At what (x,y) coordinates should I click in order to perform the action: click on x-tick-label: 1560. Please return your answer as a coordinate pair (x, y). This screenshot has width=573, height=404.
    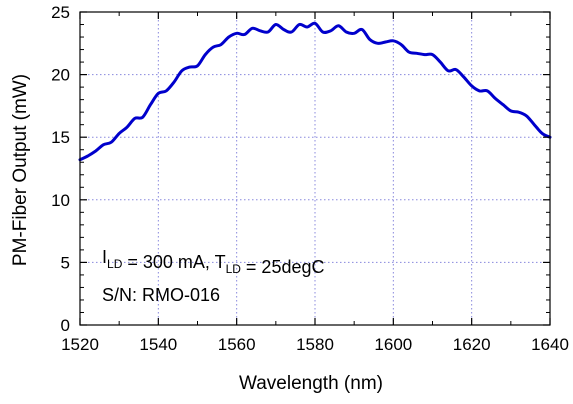
    Looking at the image, I should click on (237, 344).